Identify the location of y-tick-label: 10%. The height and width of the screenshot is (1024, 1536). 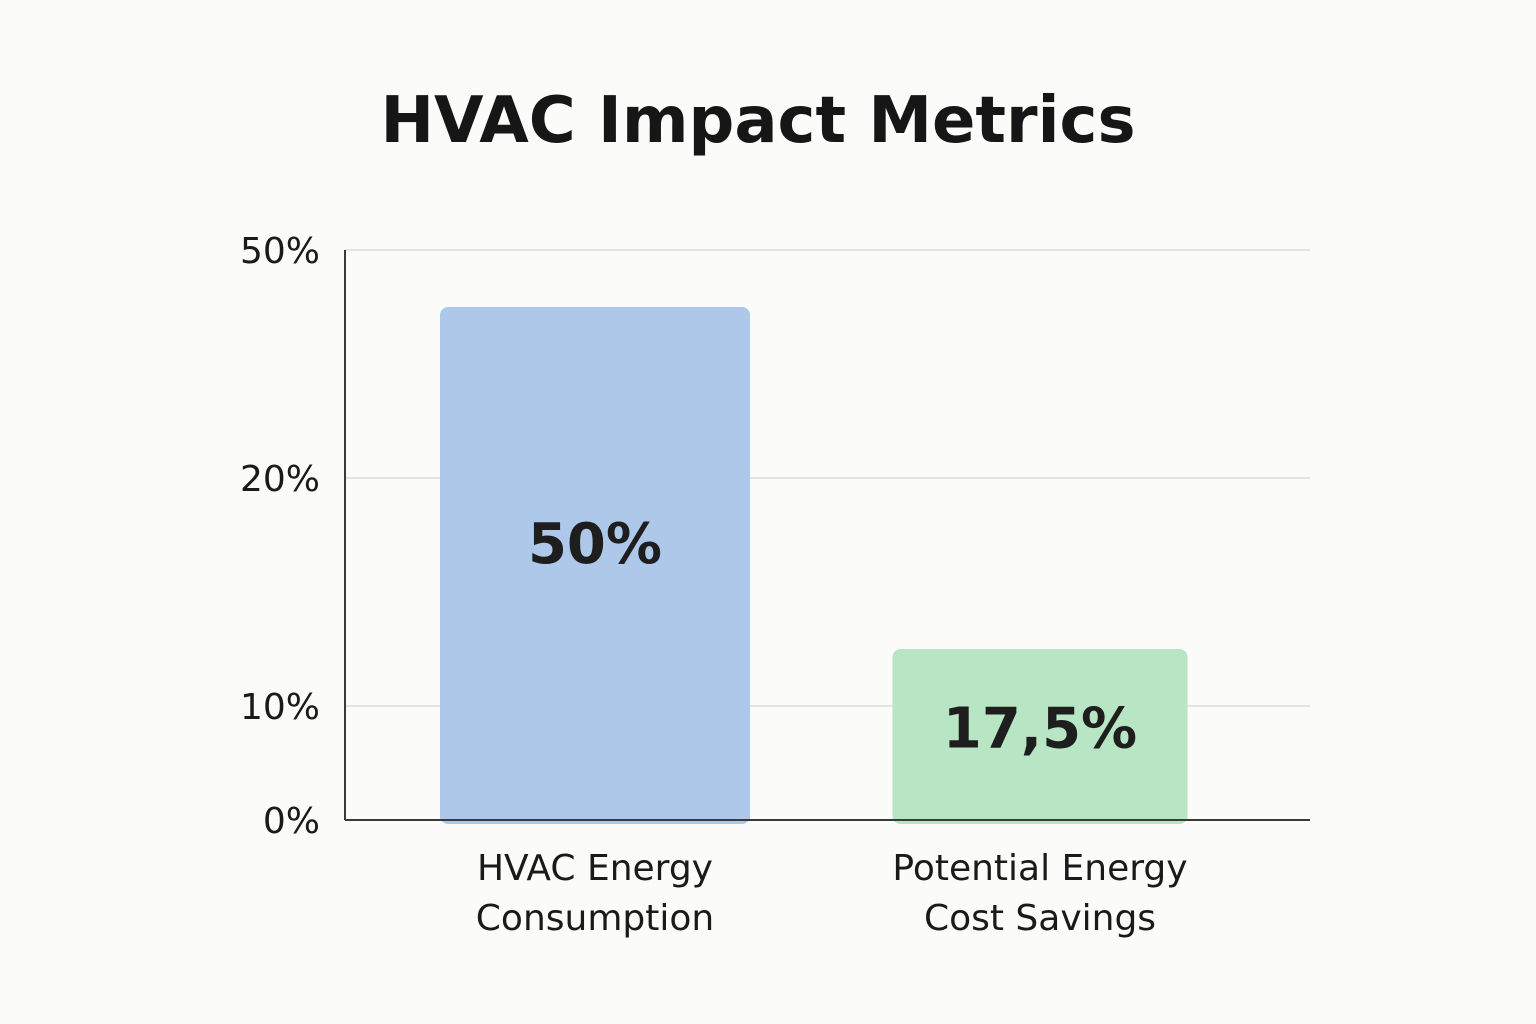
(280, 707).